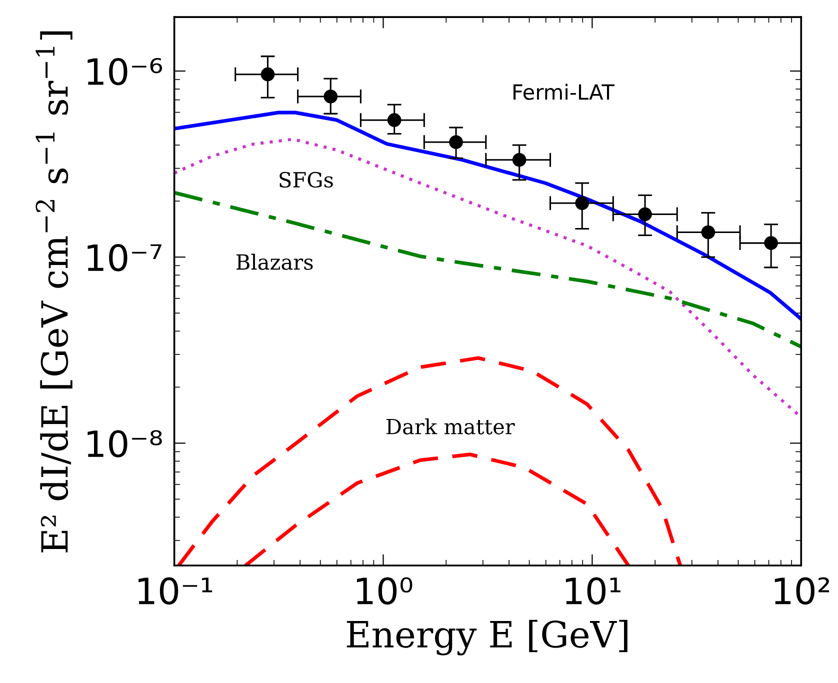 The height and width of the screenshot is (683, 838). What do you see at coordinates (802, 591) in the screenshot?
I see `x-tick-label: 10²` at bounding box center [802, 591].